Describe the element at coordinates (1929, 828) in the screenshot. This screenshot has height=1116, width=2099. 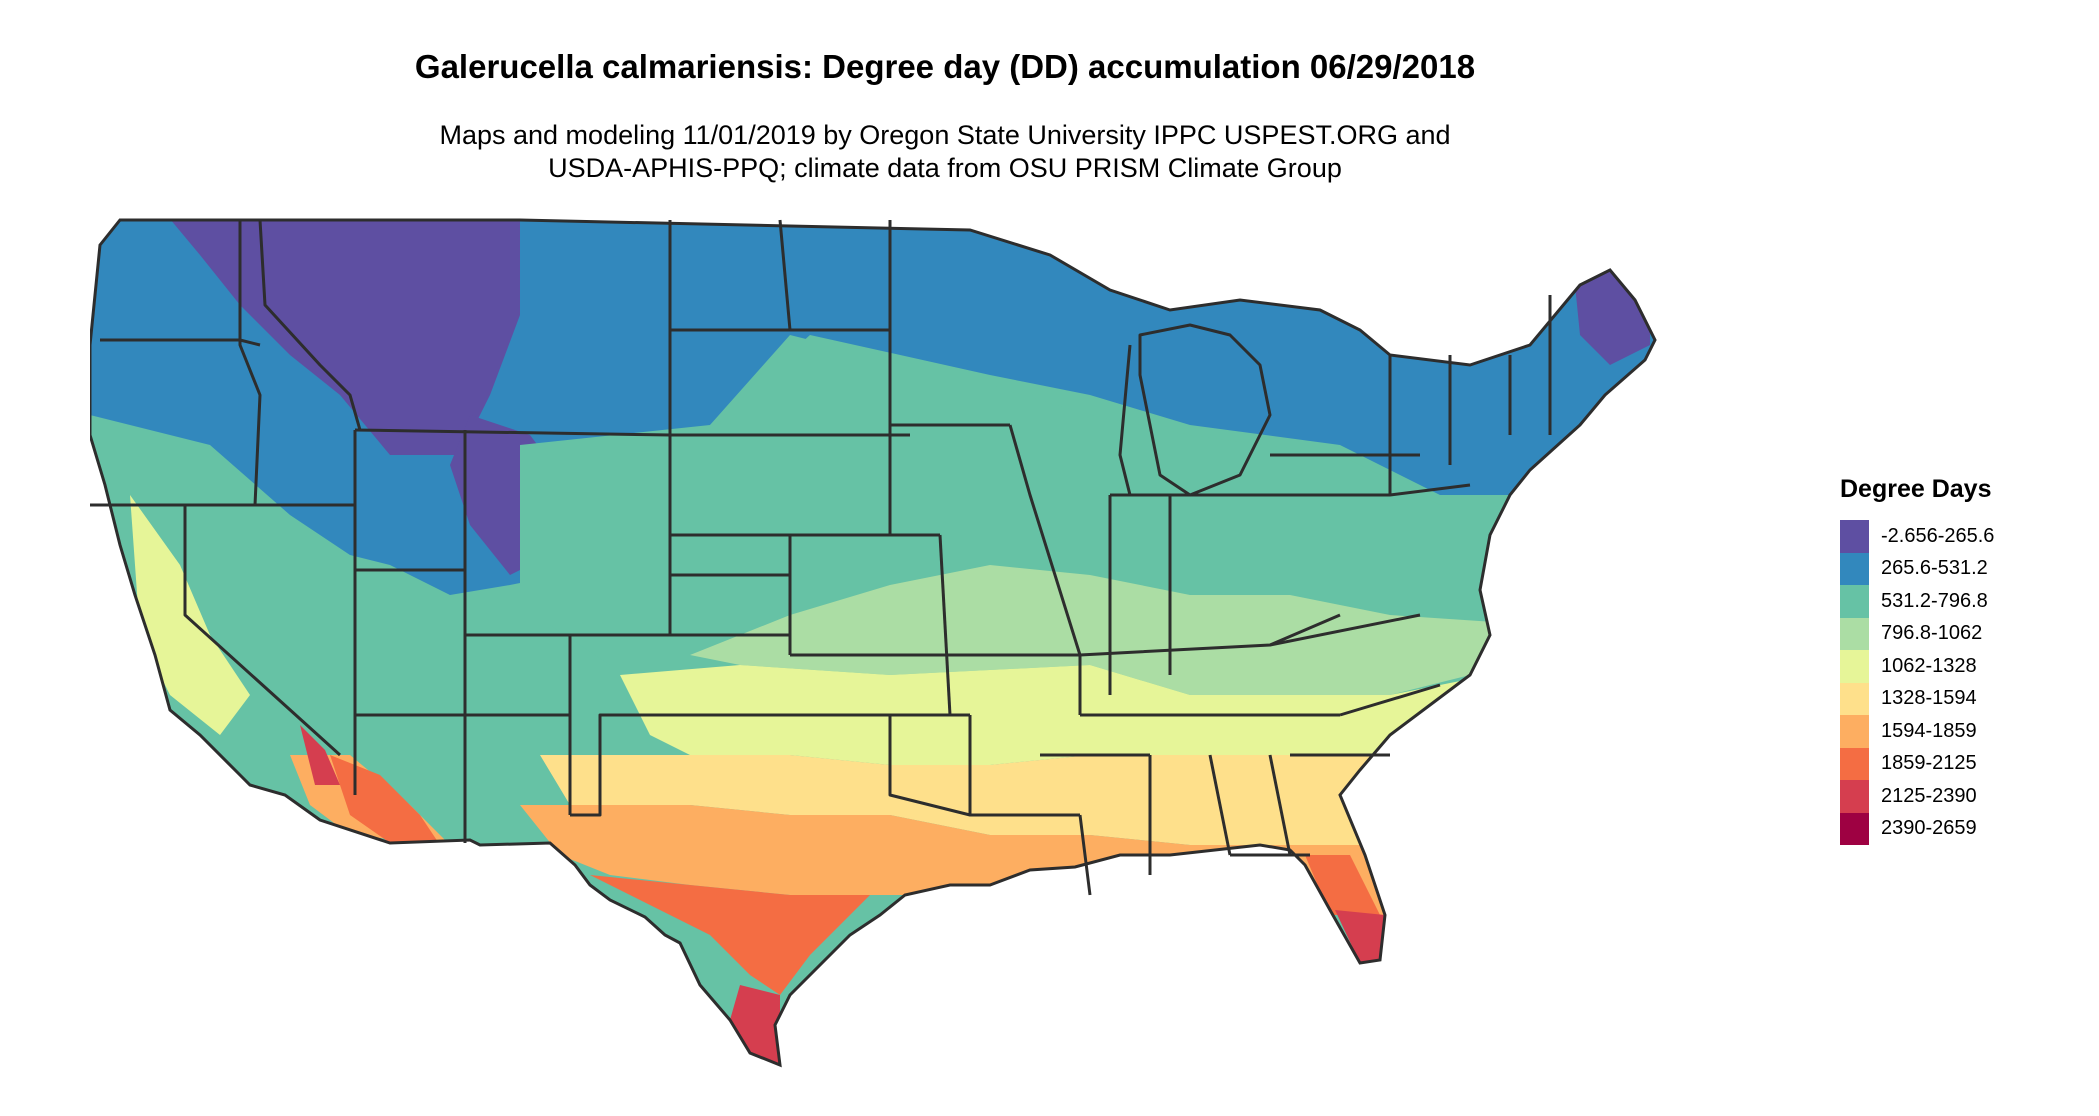
I see `legend-label: 2390-2659` at that location.